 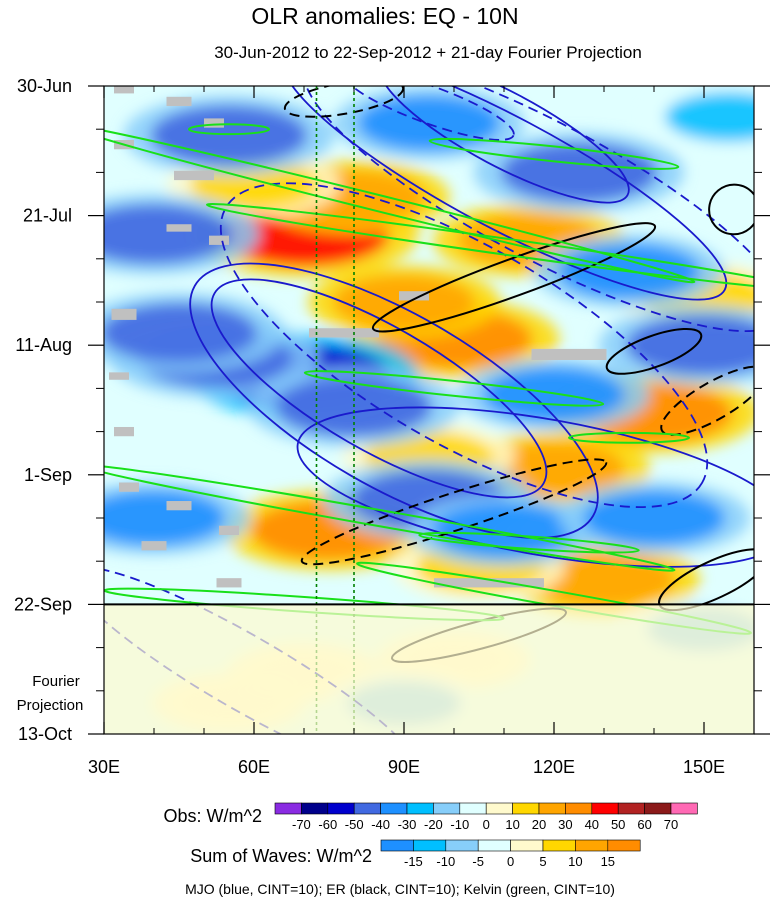 What do you see at coordinates (618, 824) in the screenshot?
I see `colorbar-label: 50` at bounding box center [618, 824].